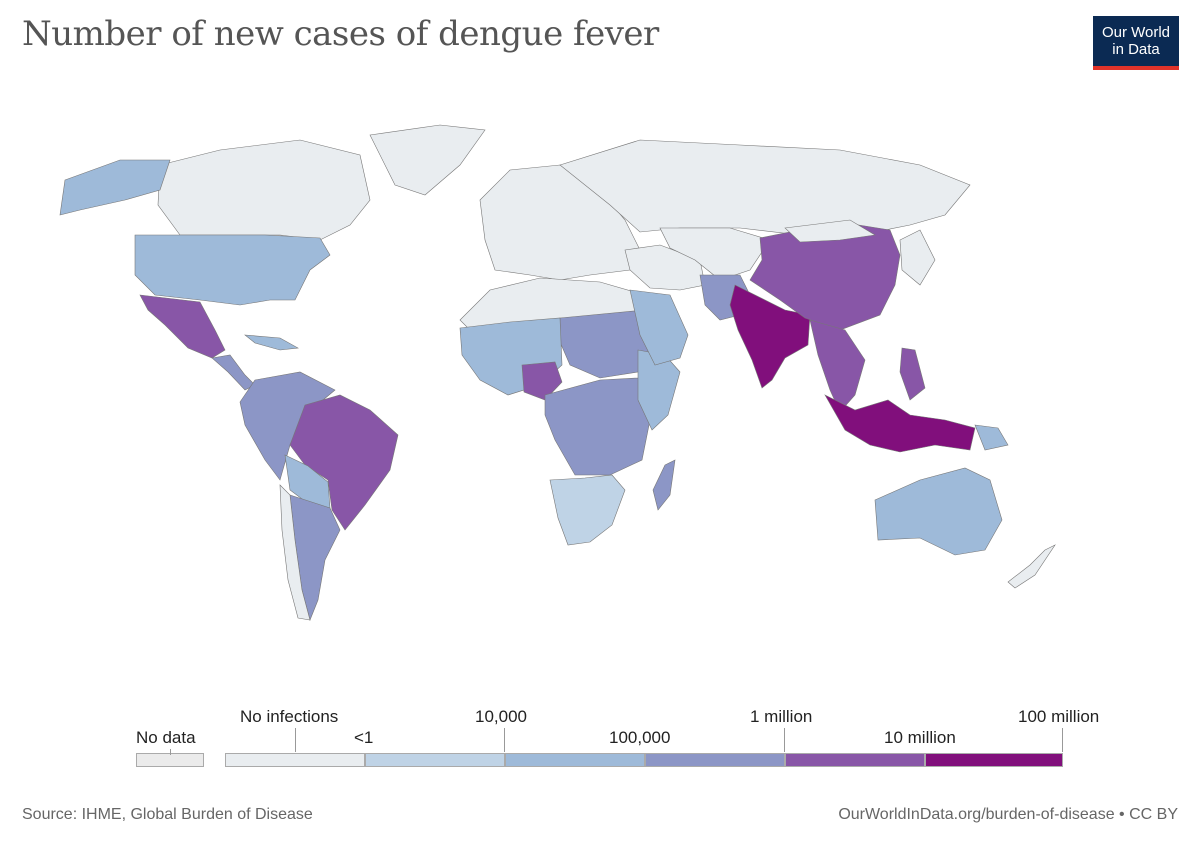 This screenshot has height=847, width=1200. I want to click on region-northern-south-america, so click(287, 426).